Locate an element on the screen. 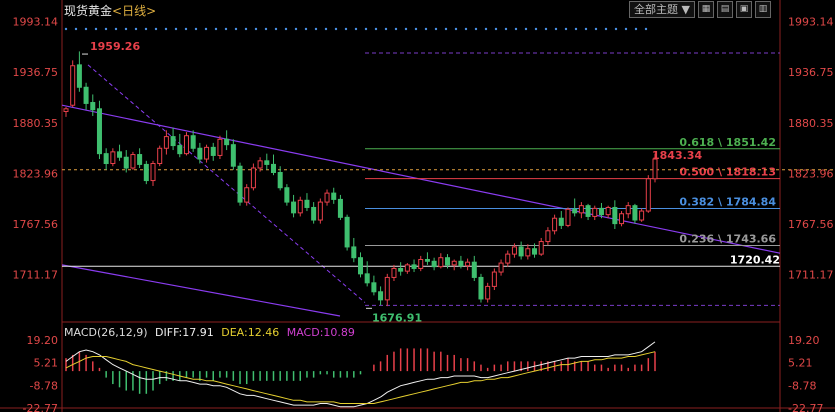  fib-level-label: 0.618 \ 1851.42 is located at coordinates (727, 142).